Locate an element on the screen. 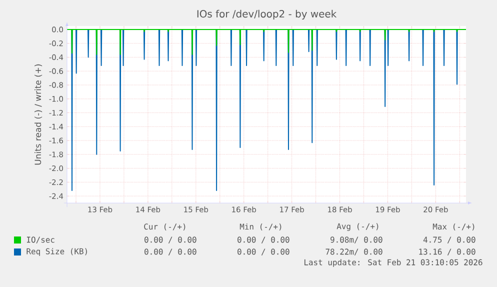 The height and width of the screenshot is (287, 497). line-series is located at coordinates (266, 41).